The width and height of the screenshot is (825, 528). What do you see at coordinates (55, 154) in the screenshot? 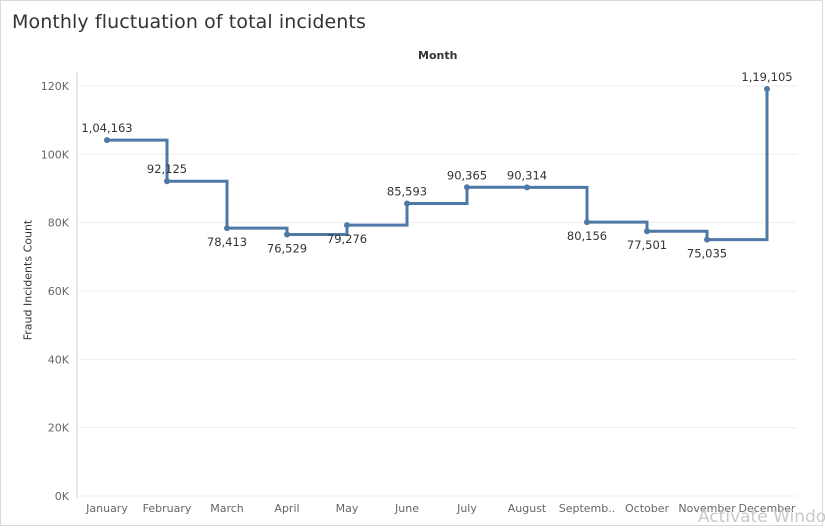
I see `y-tick-label: 100K` at bounding box center [55, 154].